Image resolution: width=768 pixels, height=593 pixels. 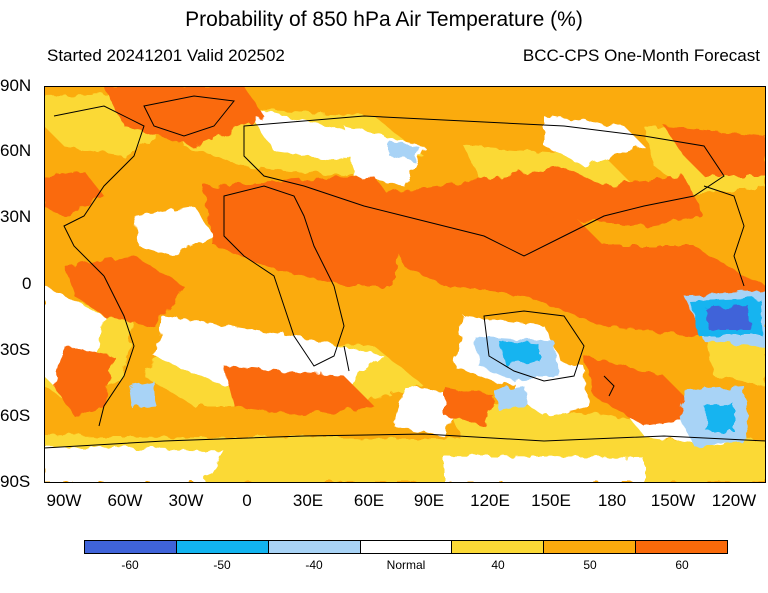 What do you see at coordinates (551, 500) in the screenshot?
I see `lon-label-150e: 150E` at bounding box center [551, 500].